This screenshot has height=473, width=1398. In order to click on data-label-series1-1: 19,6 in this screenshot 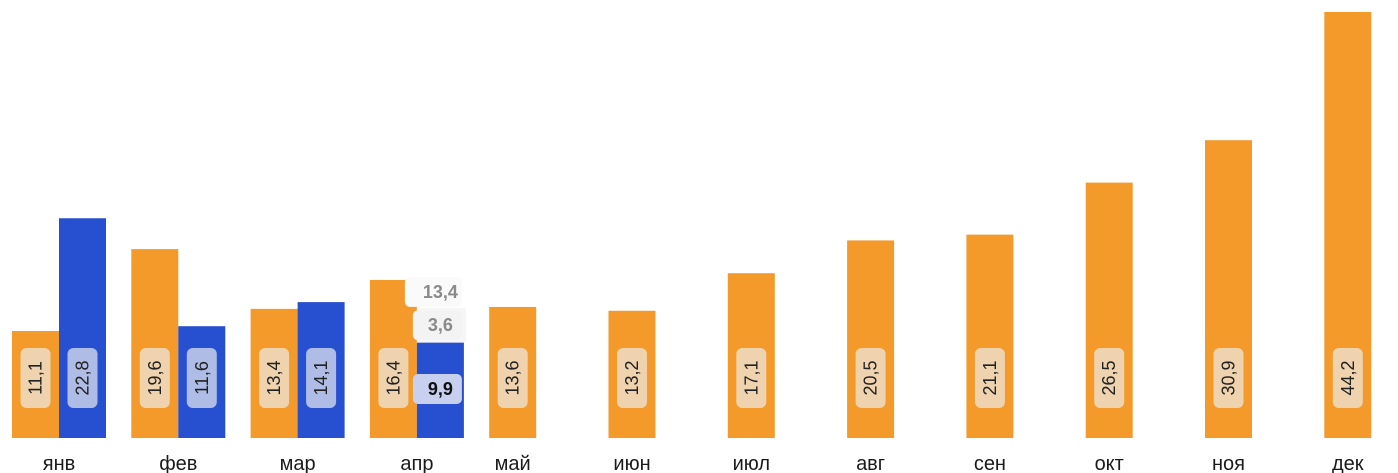, I will do `click(155, 377)`.